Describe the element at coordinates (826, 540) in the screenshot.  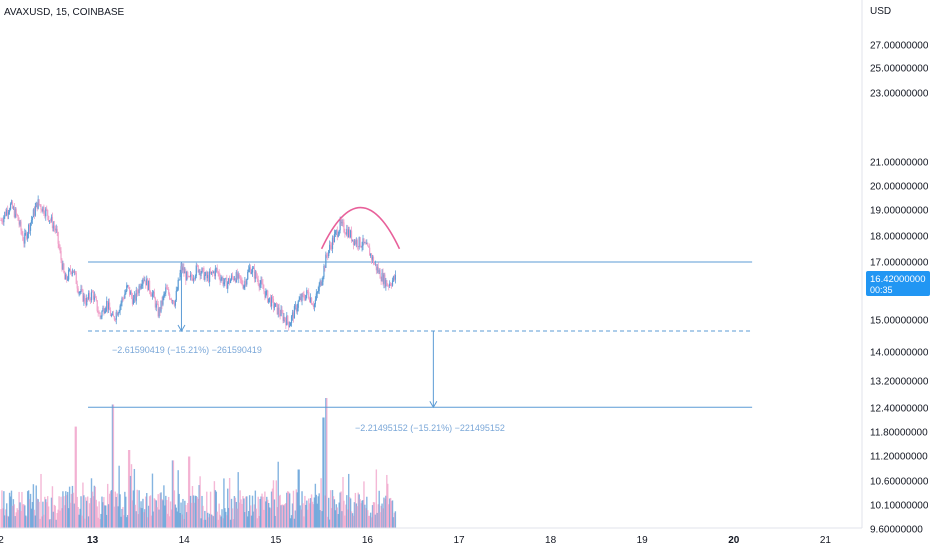
I see `time-tick-label: 21` at that location.